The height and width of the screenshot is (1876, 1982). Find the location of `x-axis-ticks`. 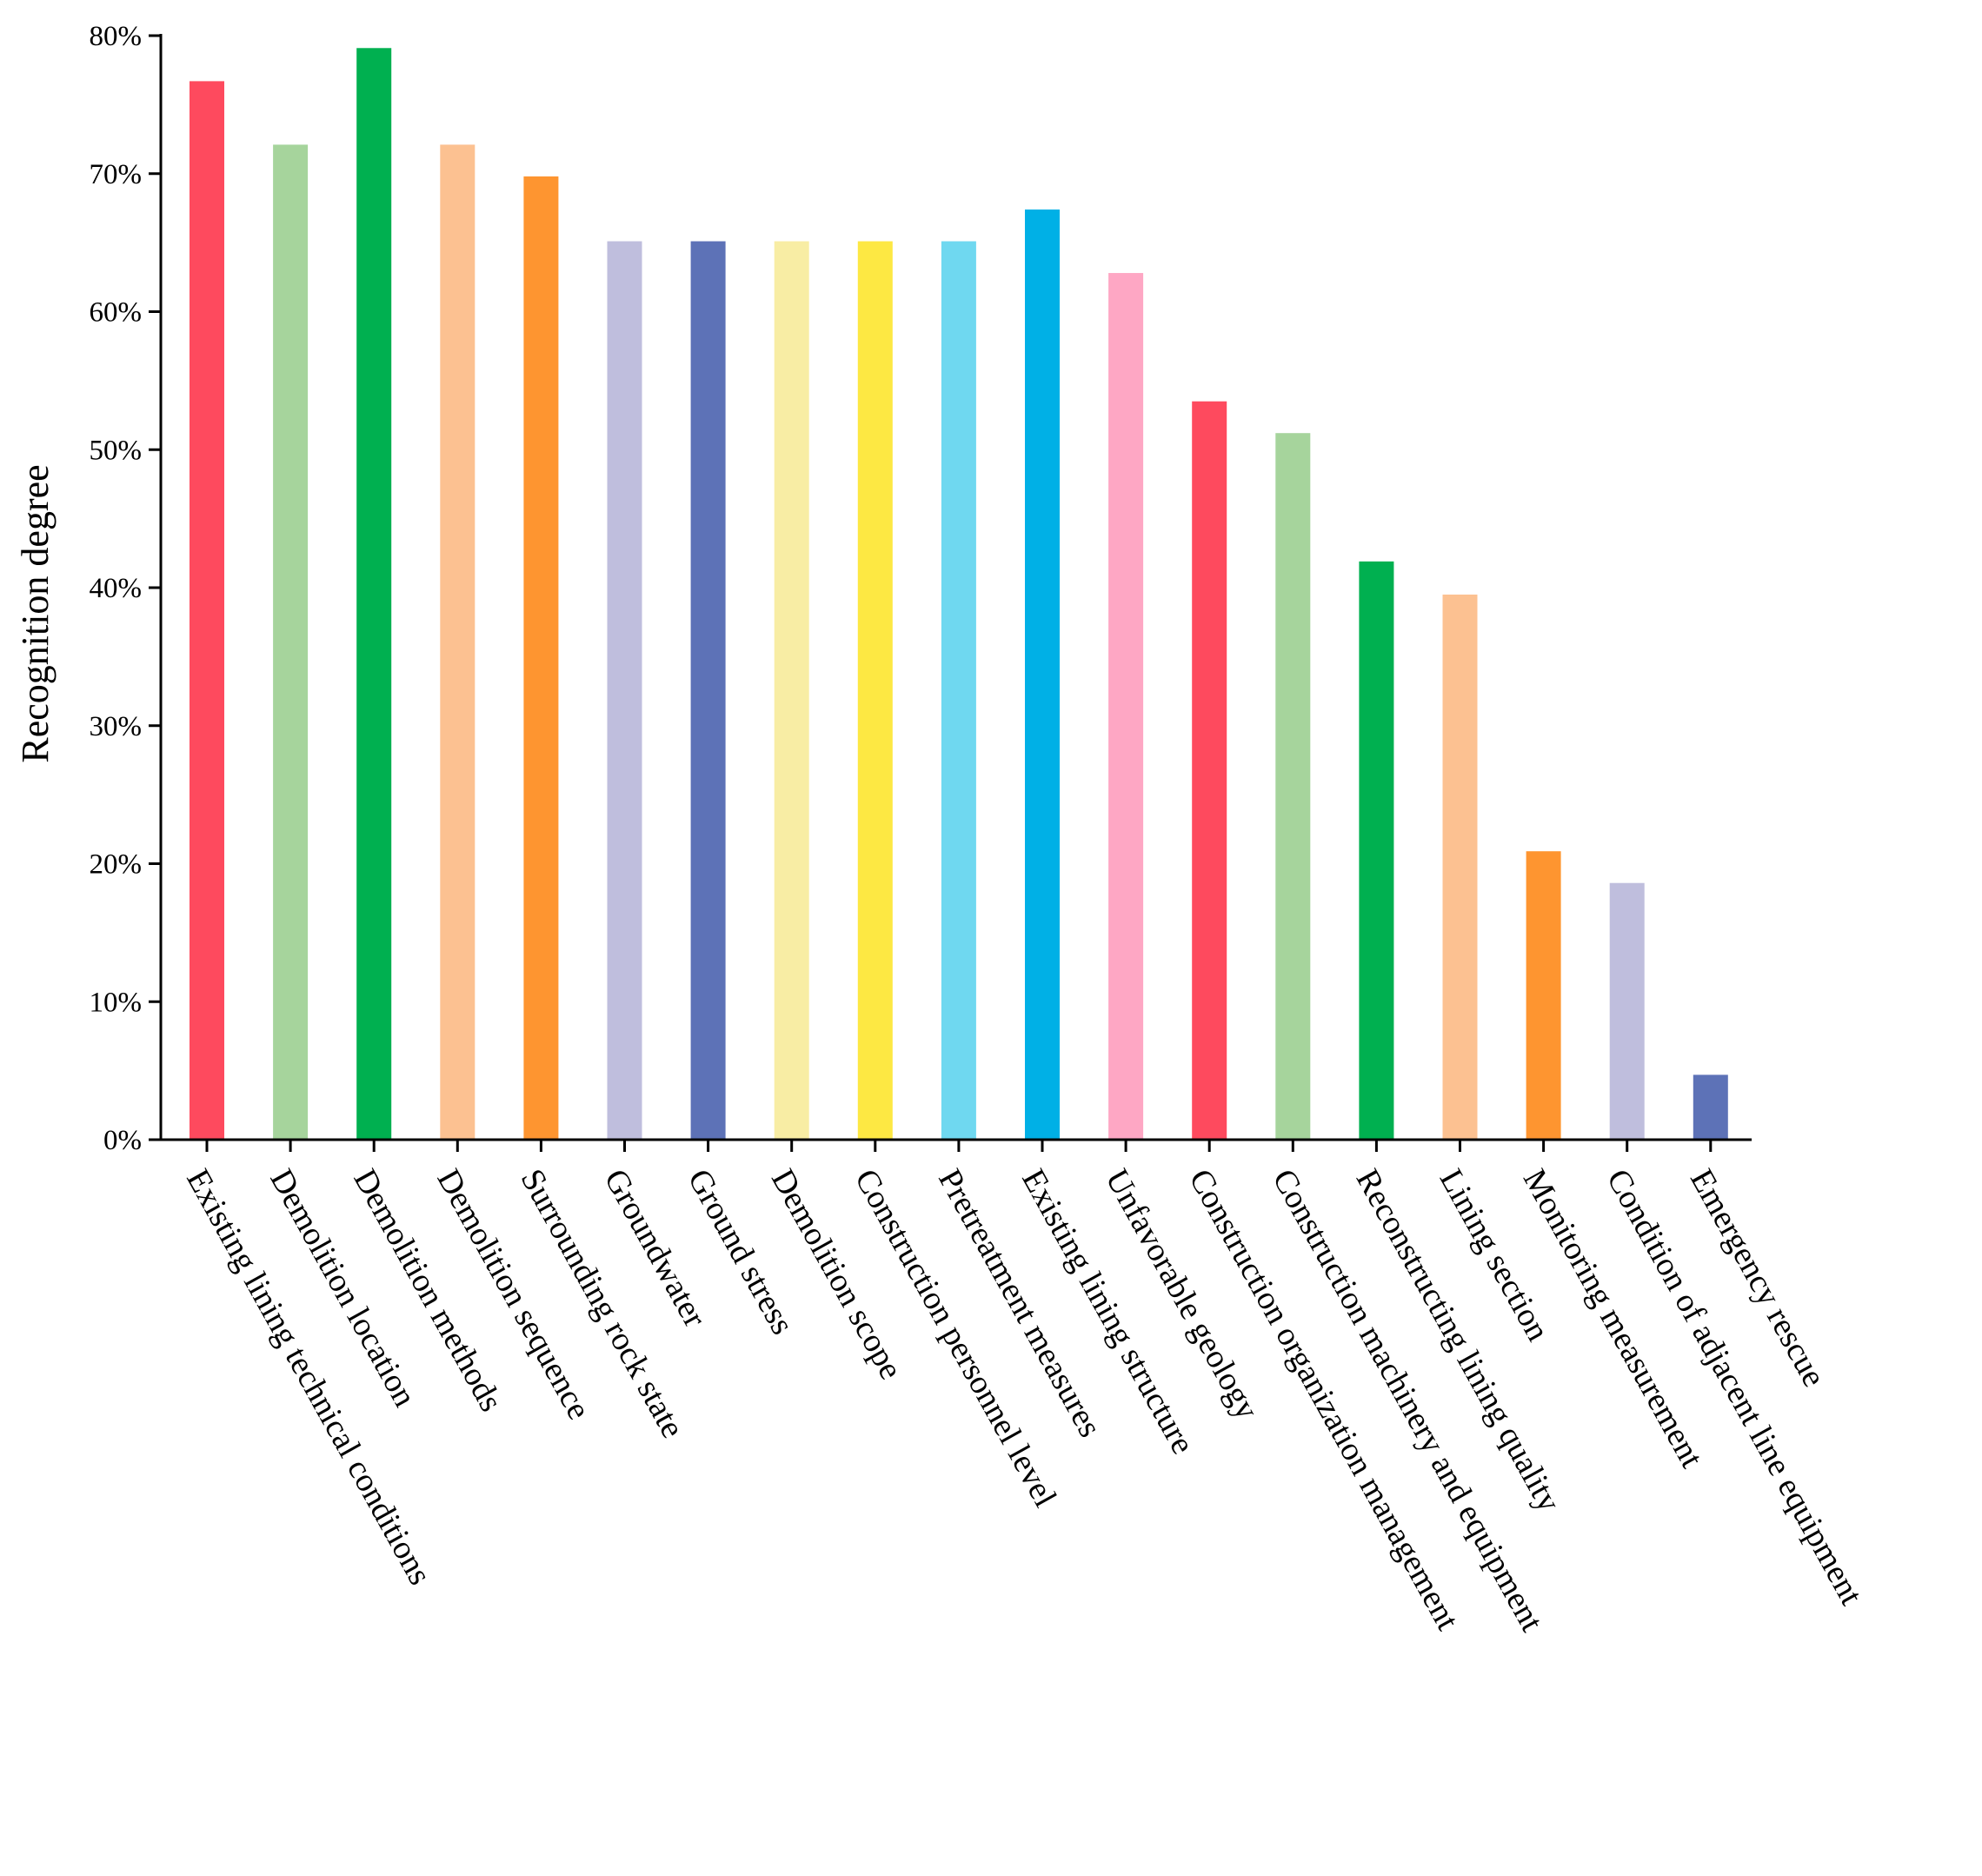

x-axis-ticks is located at coordinates (959, 1146).